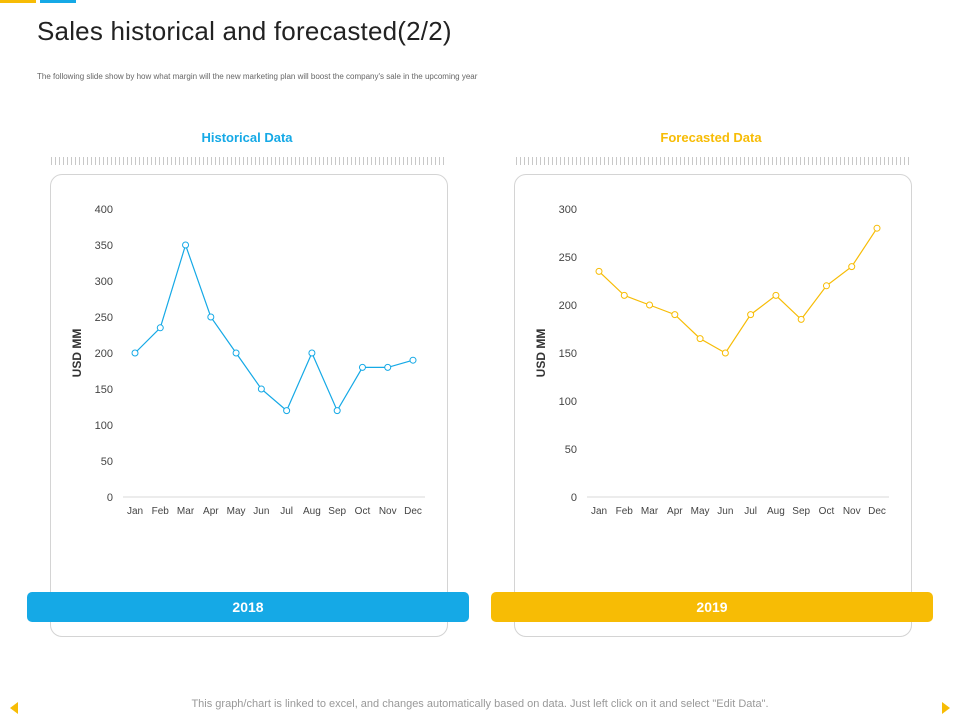 This screenshot has height=720, width=960. What do you see at coordinates (244, 31) in the screenshot?
I see `page-title: Sales historical and forecasted(2/2)` at bounding box center [244, 31].